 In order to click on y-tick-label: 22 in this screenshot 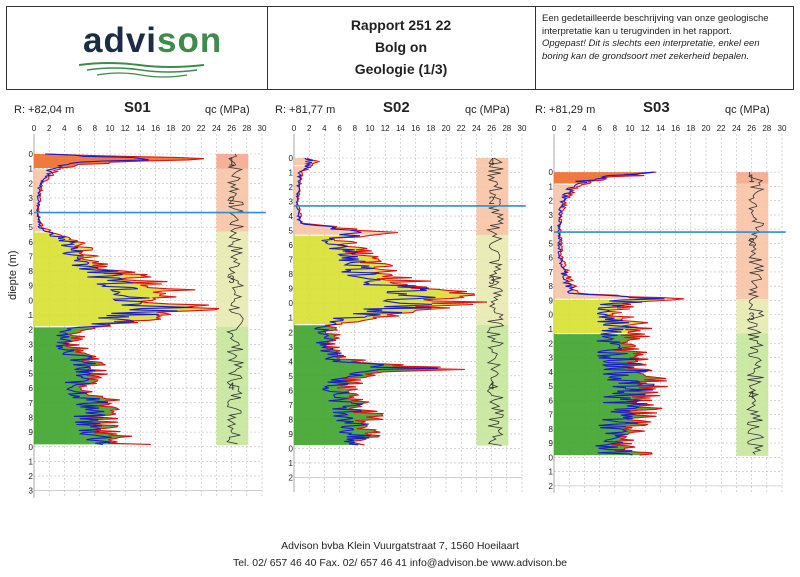, I will do `click(551, 486)`.